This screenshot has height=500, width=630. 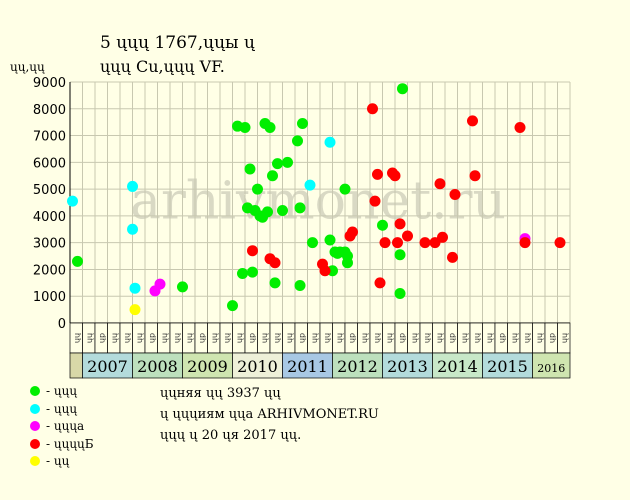 I want to click on watermark: arhivmonet.ru, so click(x=318, y=202).